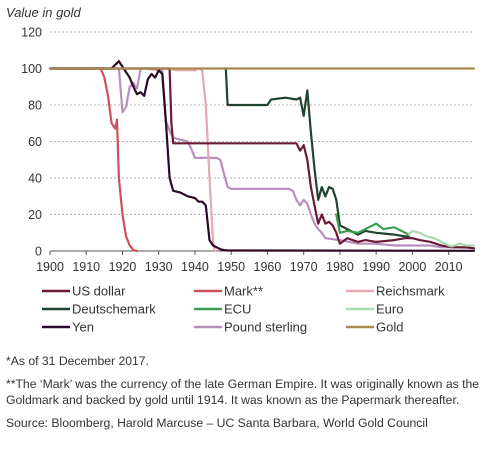  What do you see at coordinates (316, 152) in the screenshot?
I see `series-line-deutschemark` at bounding box center [316, 152].